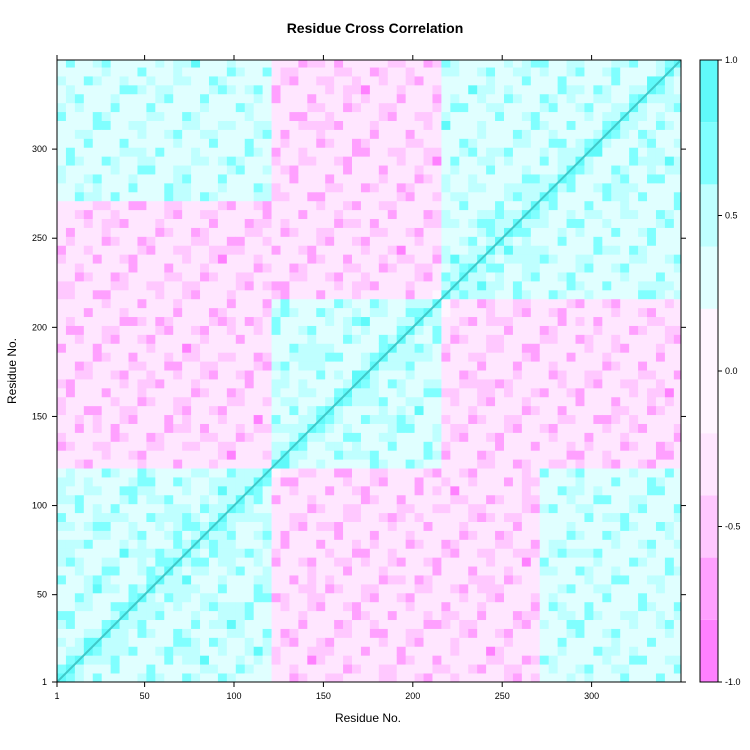 The width and height of the screenshot is (750, 750). I want to click on colorbar: 1.00.50.0-0.5-1.0, so click(720, 371).